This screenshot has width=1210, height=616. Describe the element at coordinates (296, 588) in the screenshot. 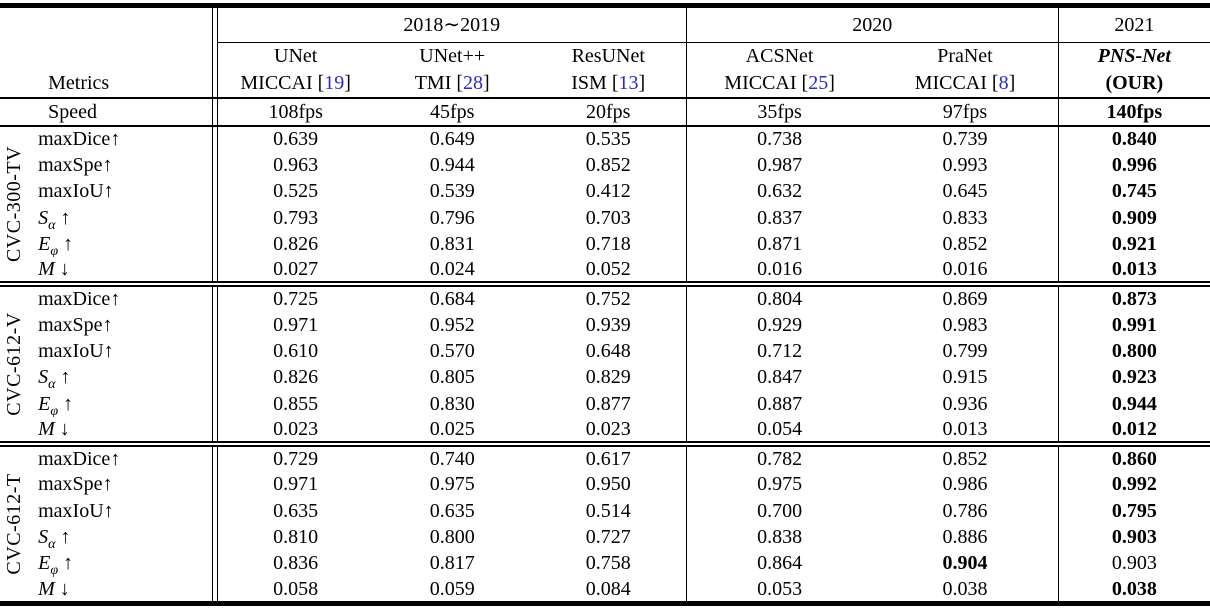

I see `metric-value: 0.058` at that location.